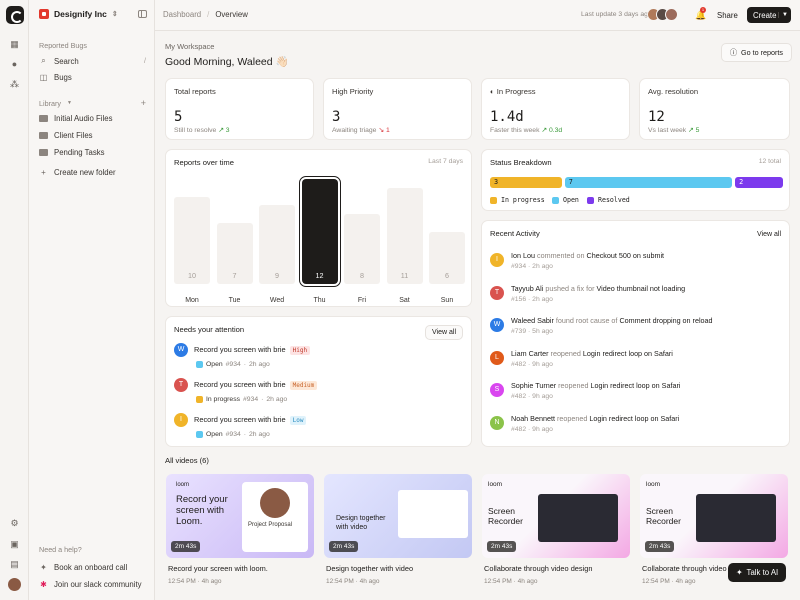 The image size is (800, 600). Describe the element at coordinates (362, 249) in the screenshot. I see `chart-bar: 8` at that location.